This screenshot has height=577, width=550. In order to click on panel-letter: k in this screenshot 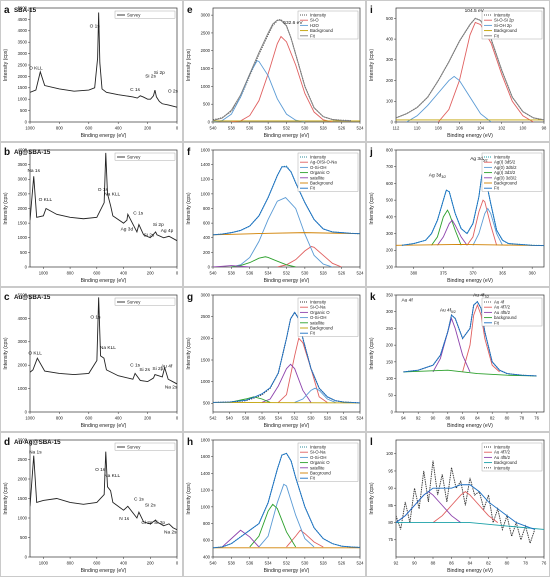, I will do `click(373, 297)`.